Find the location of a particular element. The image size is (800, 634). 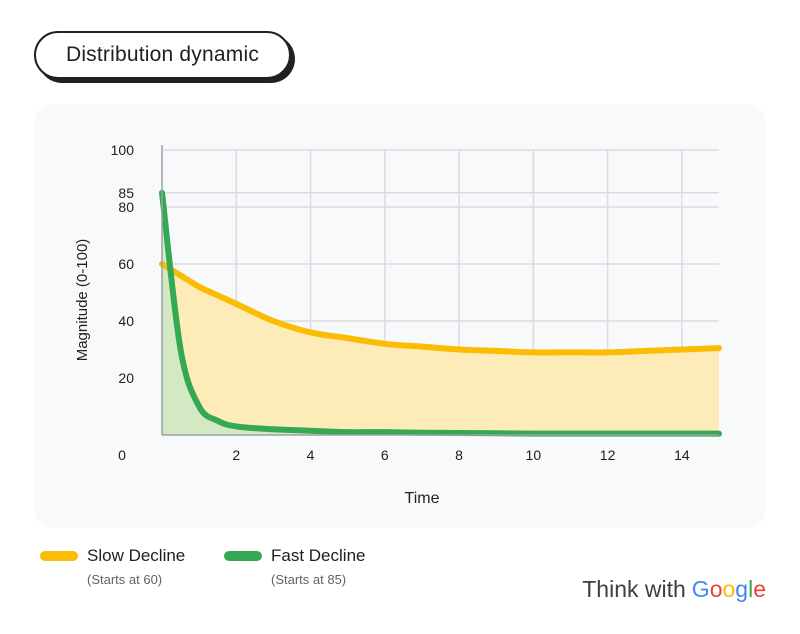

legend-fast-note: (Starts at 85) is located at coordinates (309, 579).